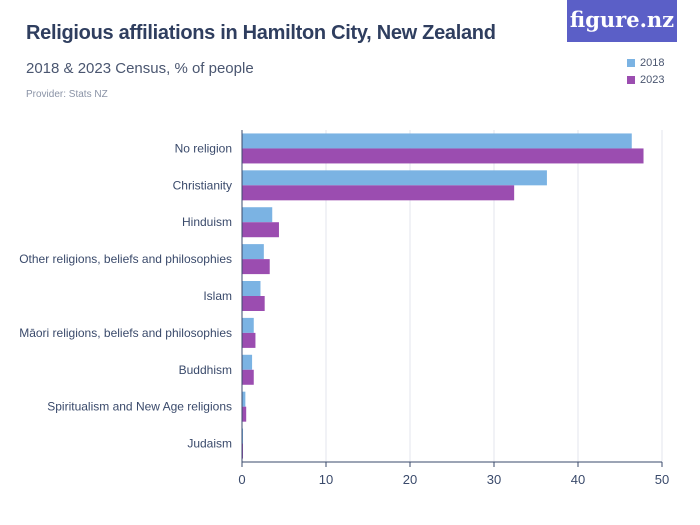 The height and width of the screenshot is (525, 700). What do you see at coordinates (326, 479) in the screenshot?
I see `x-tick-label: 10` at bounding box center [326, 479].